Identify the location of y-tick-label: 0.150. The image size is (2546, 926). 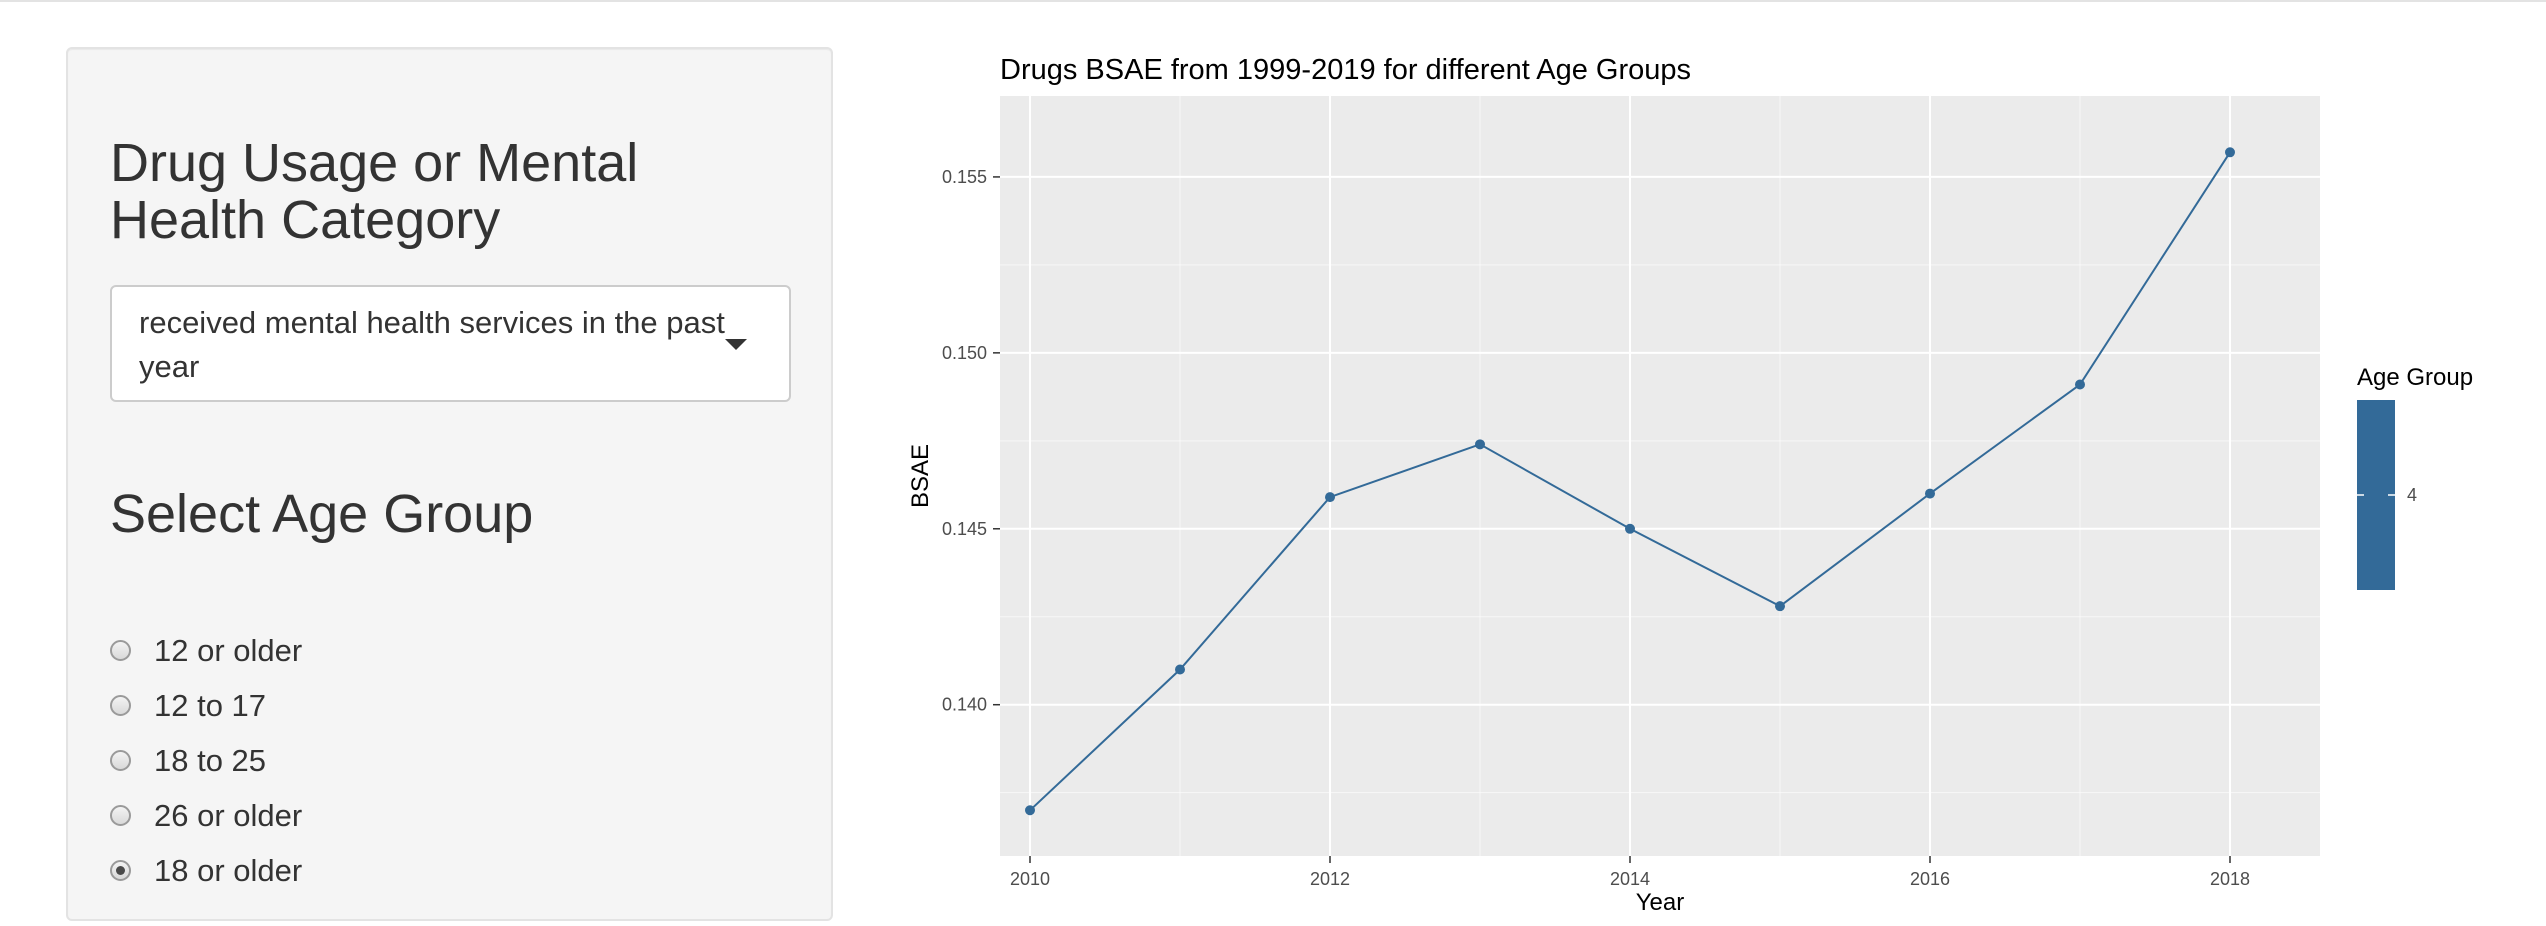
(964, 353).